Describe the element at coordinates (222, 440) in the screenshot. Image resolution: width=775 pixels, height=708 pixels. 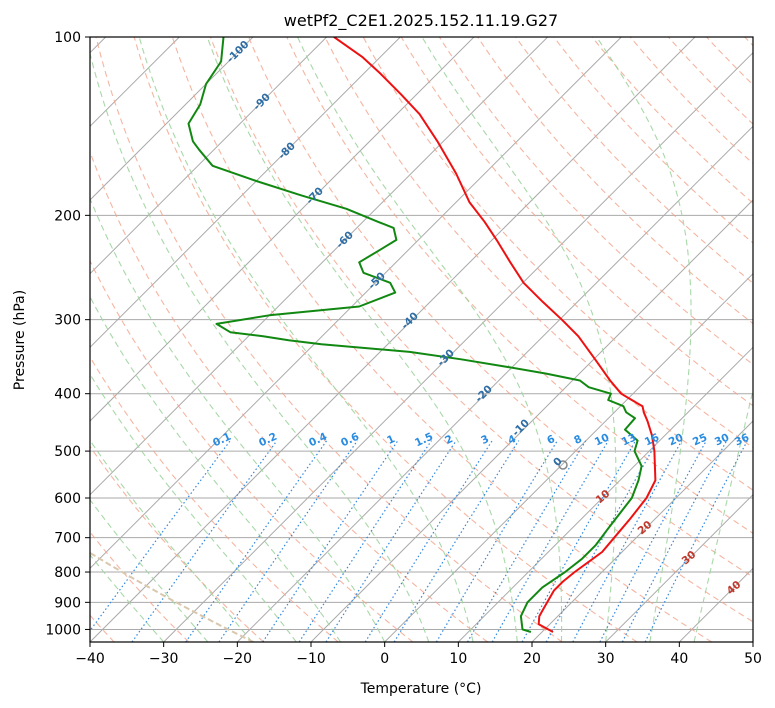
I see `mixing-ratio-label: 0.1` at that location.